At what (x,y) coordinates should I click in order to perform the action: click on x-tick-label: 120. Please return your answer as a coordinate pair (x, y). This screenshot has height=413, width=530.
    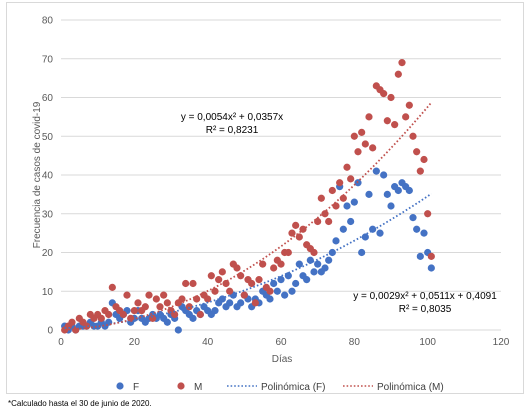
    Looking at the image, I should click on (501, 342).